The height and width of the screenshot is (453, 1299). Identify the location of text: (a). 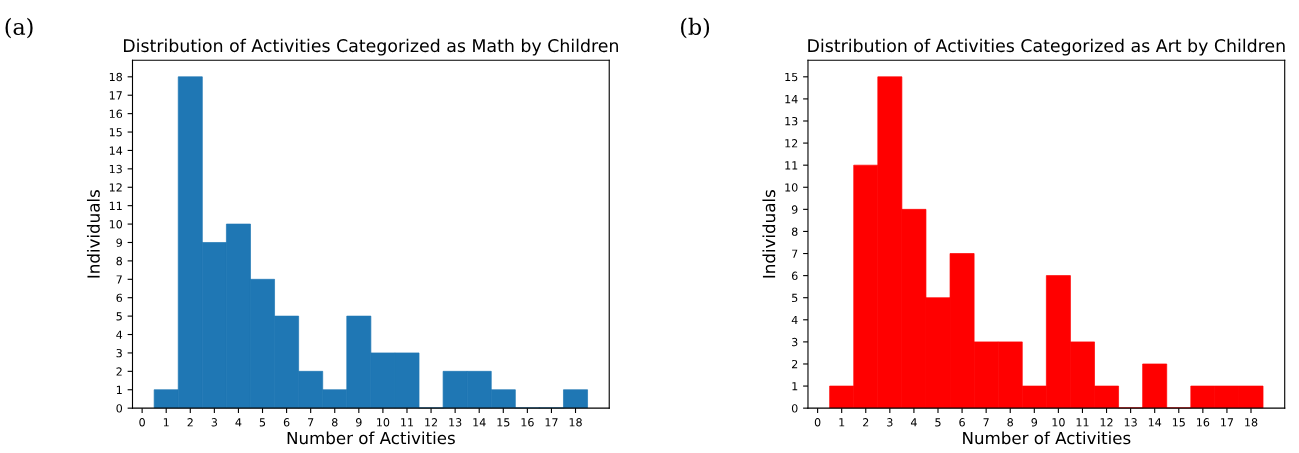
(19, 28).